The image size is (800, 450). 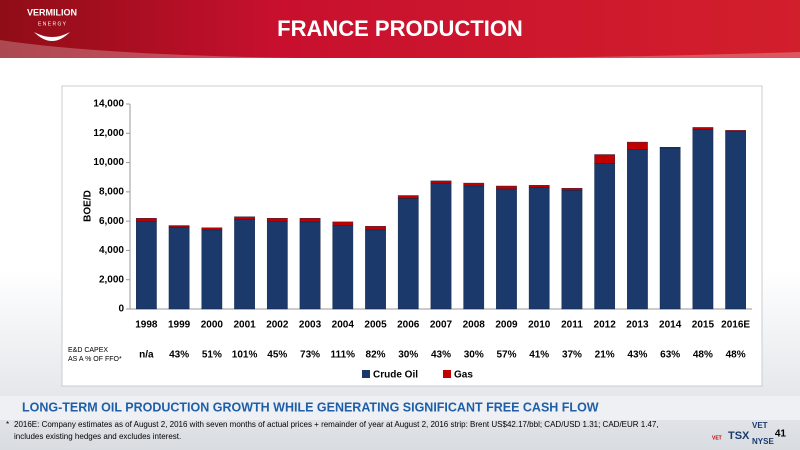 I want to click on slide-title: FRANCE PRODUCTION, so click(x=400, y=28).